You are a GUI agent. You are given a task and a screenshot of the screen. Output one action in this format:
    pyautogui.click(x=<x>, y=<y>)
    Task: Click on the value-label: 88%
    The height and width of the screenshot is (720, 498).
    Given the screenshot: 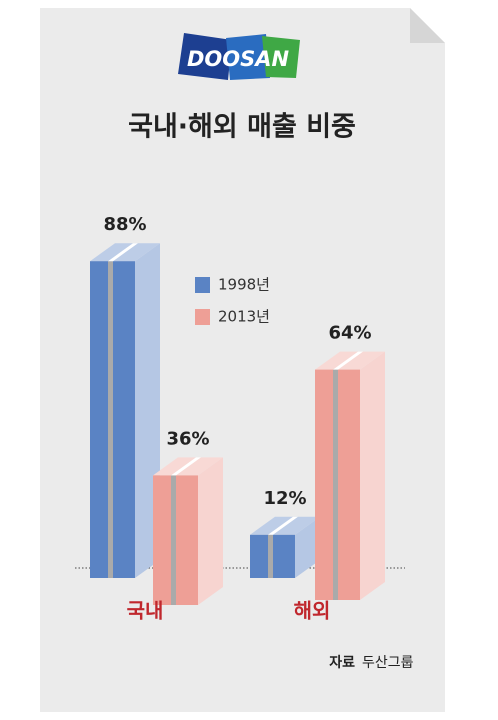 What is the action you would take?
    pyautogui.click(x=124, y=224)
    